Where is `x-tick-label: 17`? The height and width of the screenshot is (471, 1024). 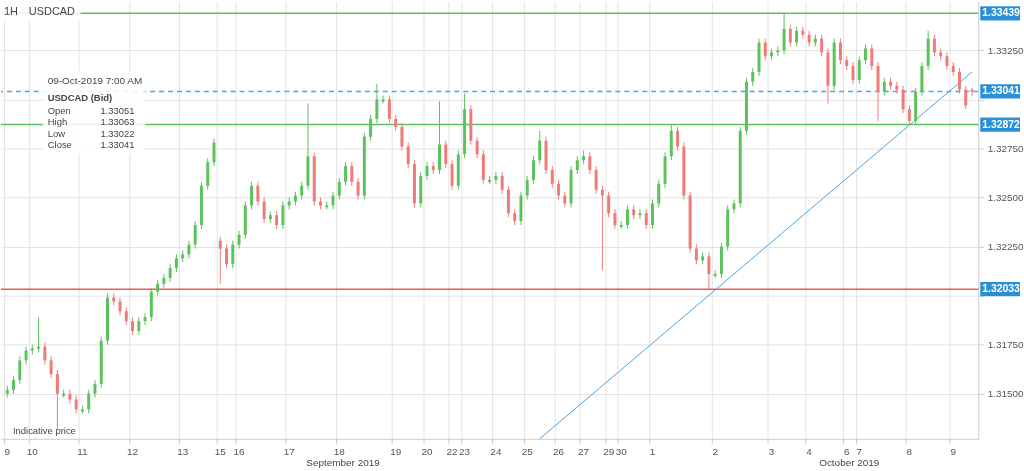 x-tick-label: 17 is located at coordinates (289, 452).